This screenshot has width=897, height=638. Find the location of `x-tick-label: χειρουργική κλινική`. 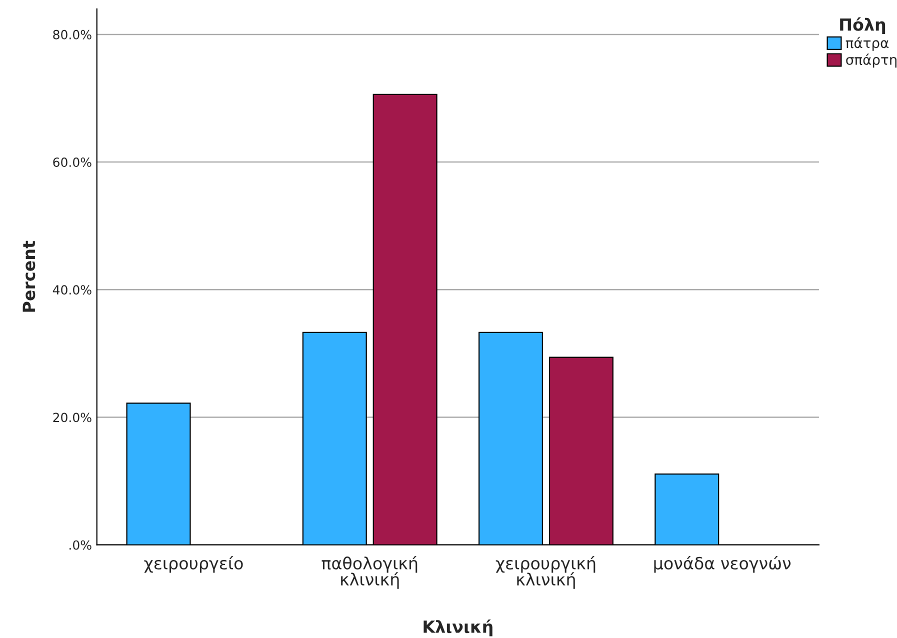

x-tick-label: χειρουργική κλινική is located at coordinates (546, 572).